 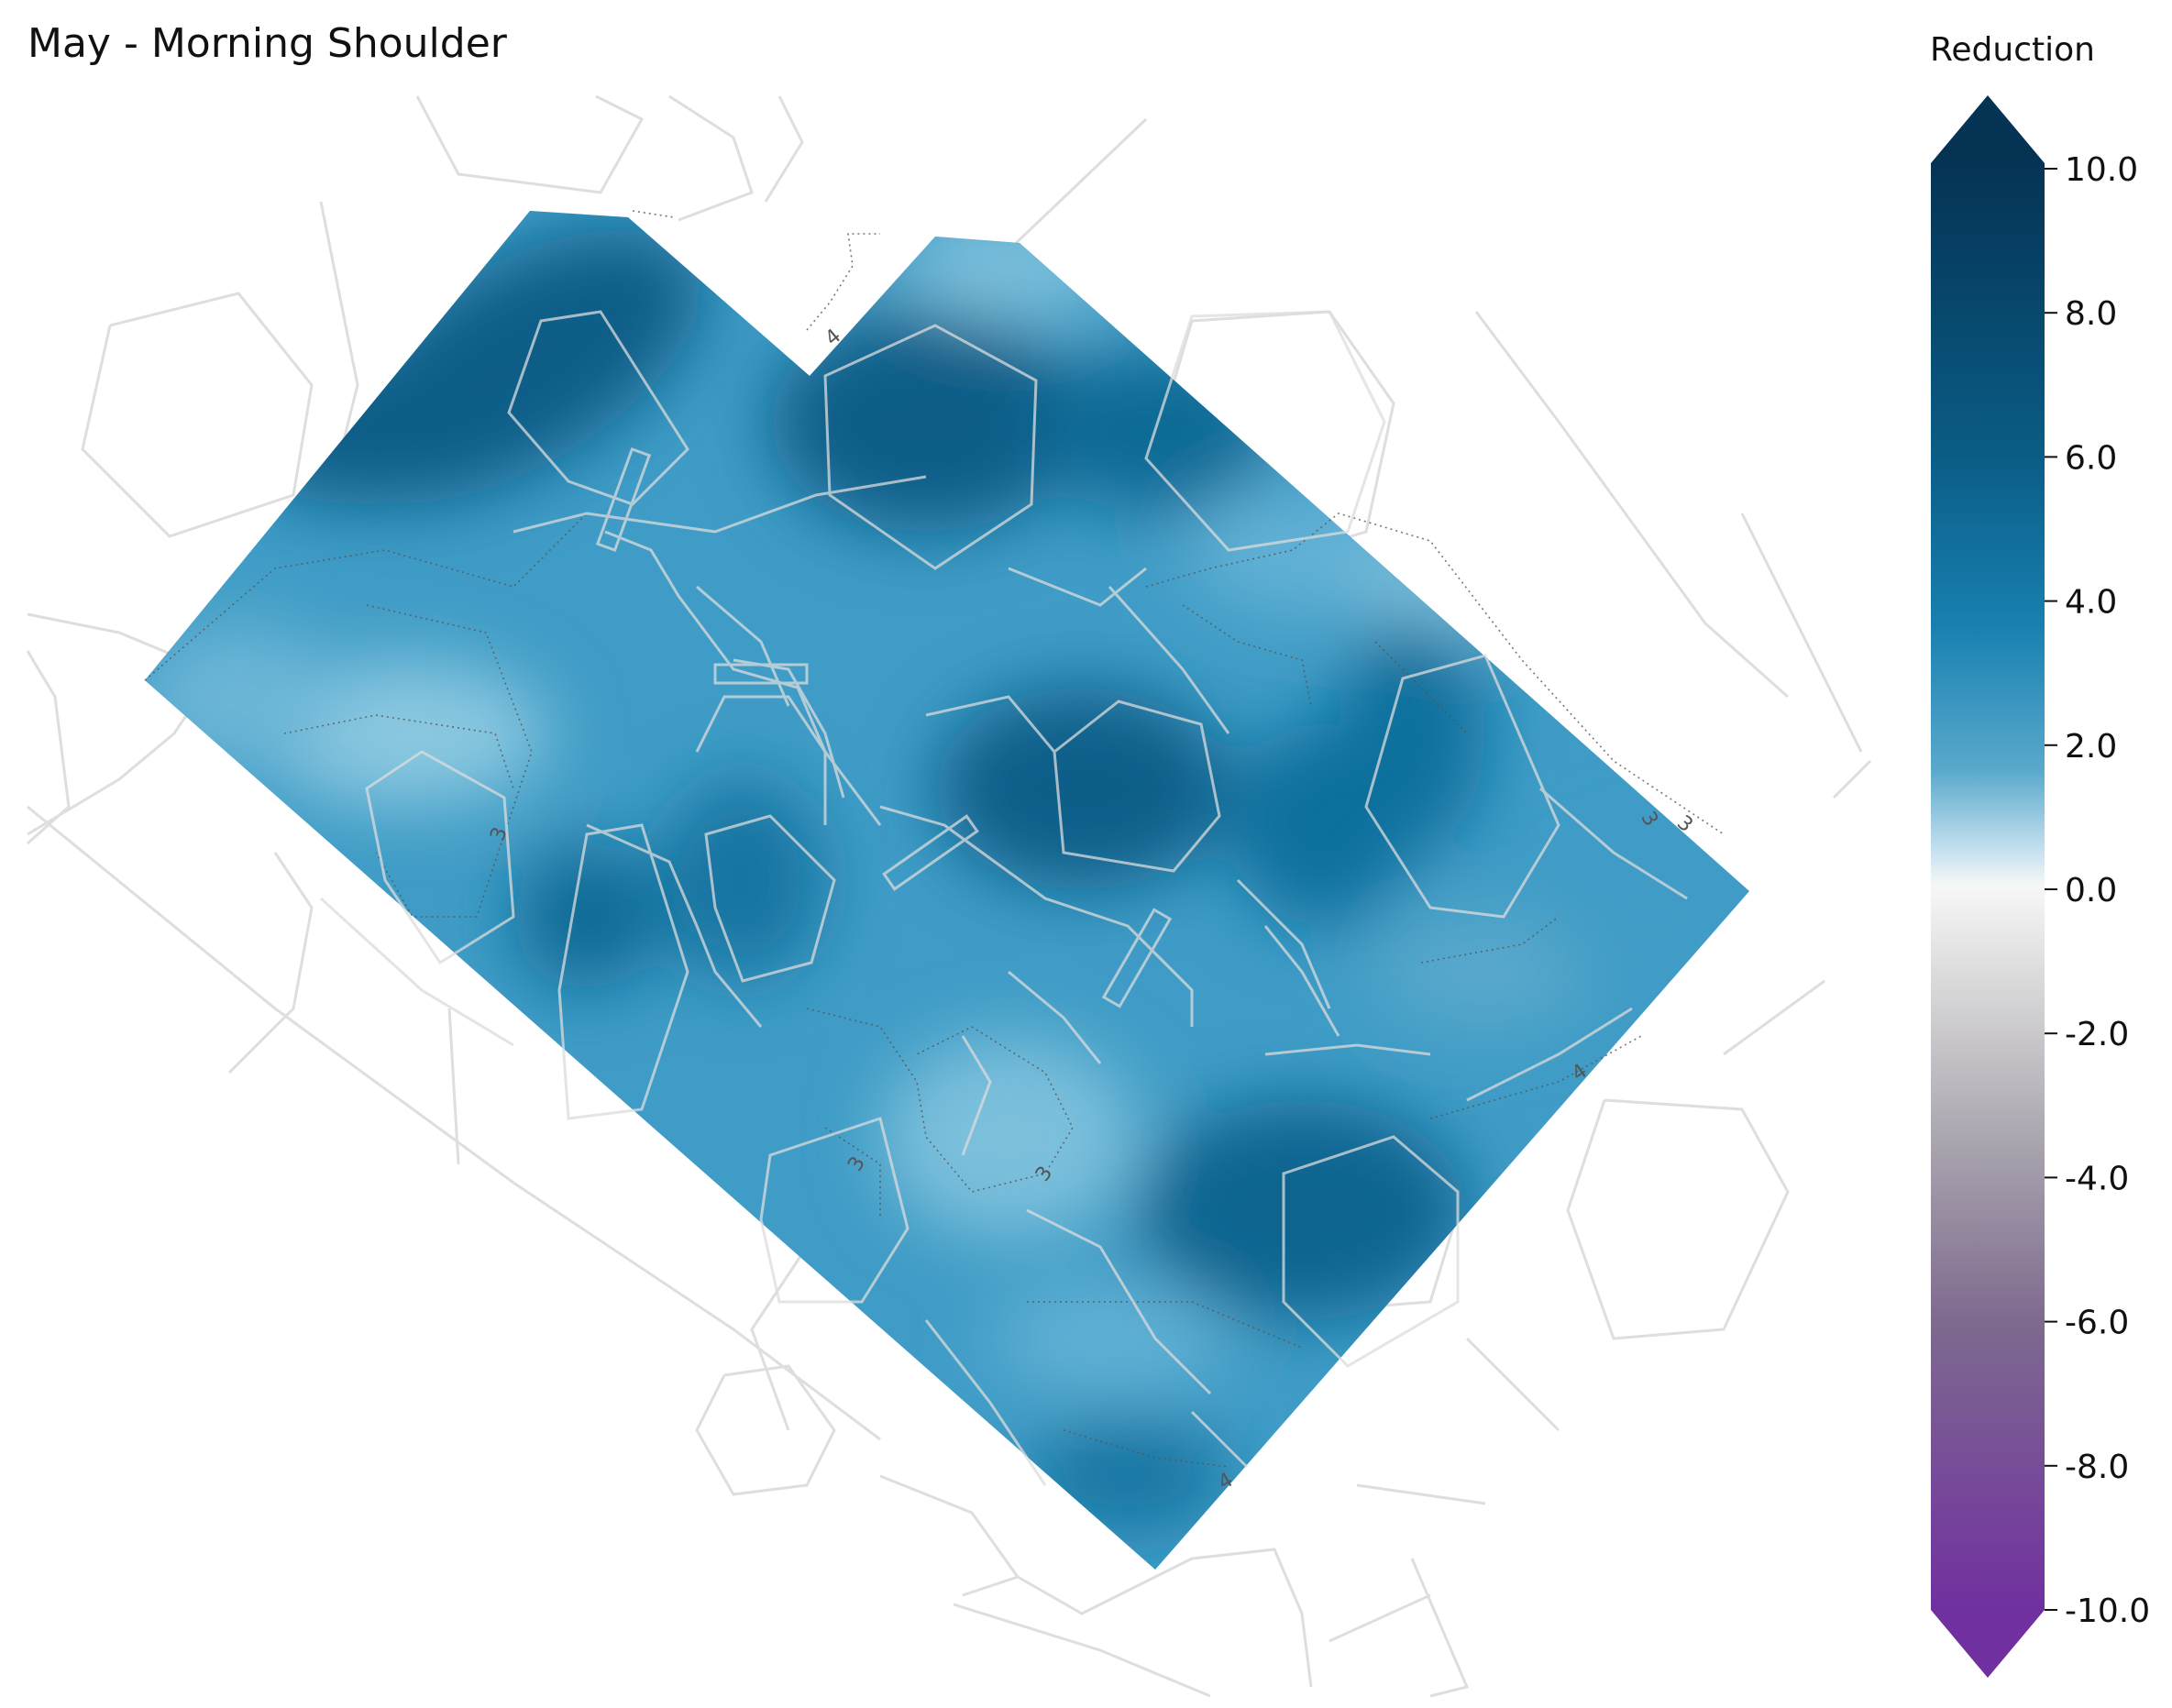 What do you see at coordinates (2012, 50) in the screenshot?
I see `colorbar-title: Reduction` at bounding box center [2012, 50].